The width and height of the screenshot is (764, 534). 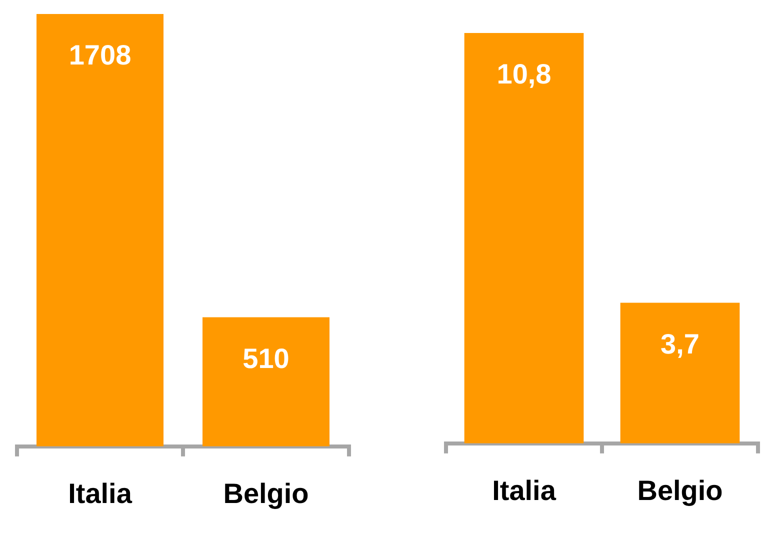 What do you see at coordinates (100, 55) in the screenshot?
I see `data-label: 1708` at bounding box center [100, 55].